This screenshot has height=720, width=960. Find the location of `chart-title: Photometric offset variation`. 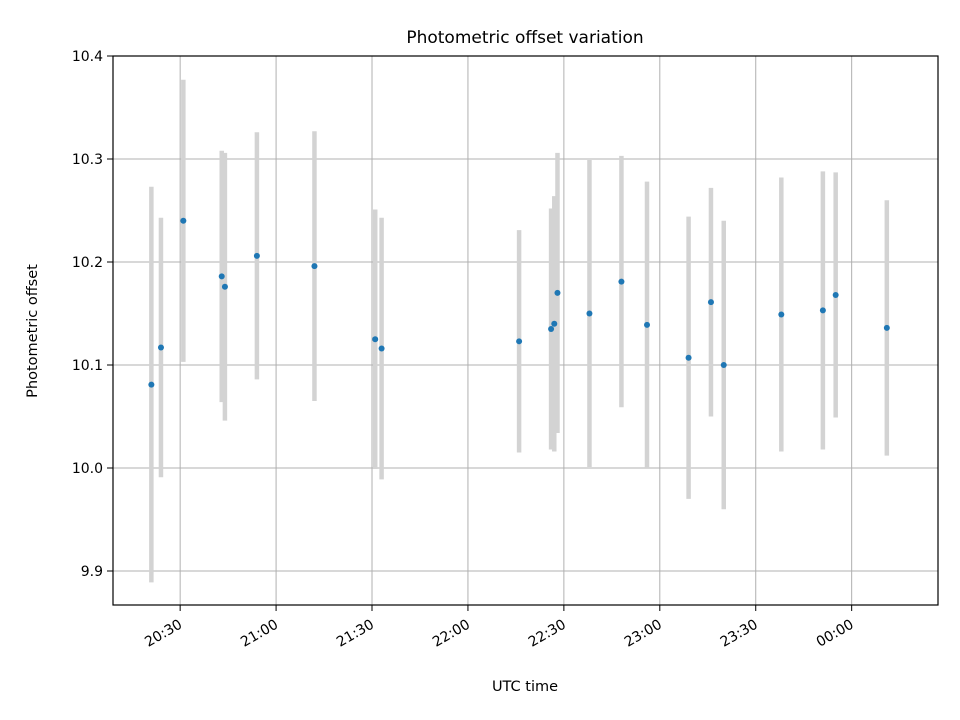

chart-title: Photometric offset variation is located at coordinates (524, 38).